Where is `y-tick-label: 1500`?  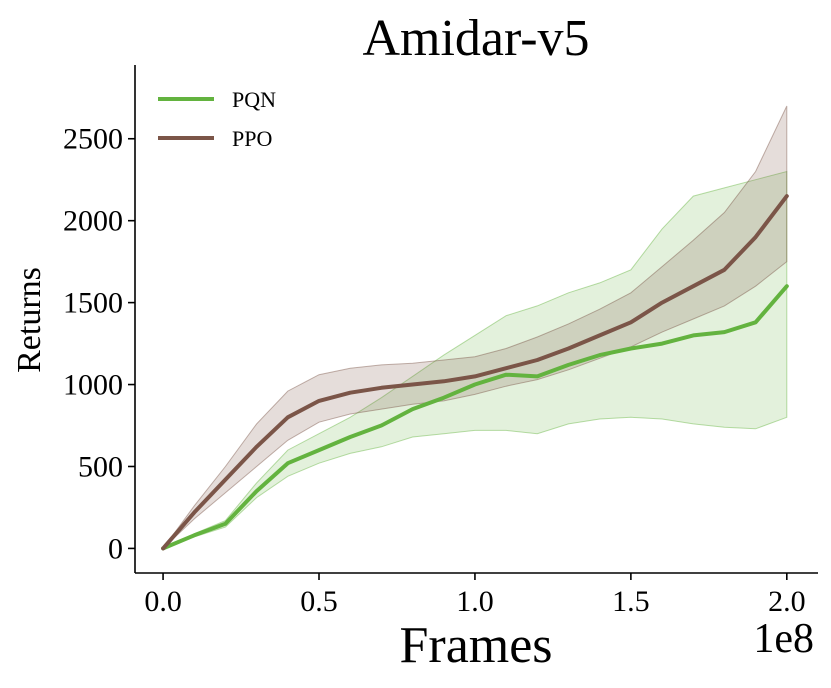 y-tick-label: 1500 is located at coordinates (93, 303).